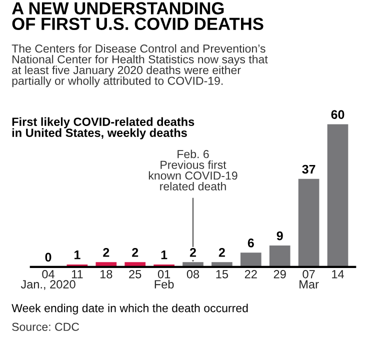 The image size is (386, 340). What do you see at coordinates (337, 114) in the screenshot?
I see `data-label: 60` at bounding box center [337, 114].